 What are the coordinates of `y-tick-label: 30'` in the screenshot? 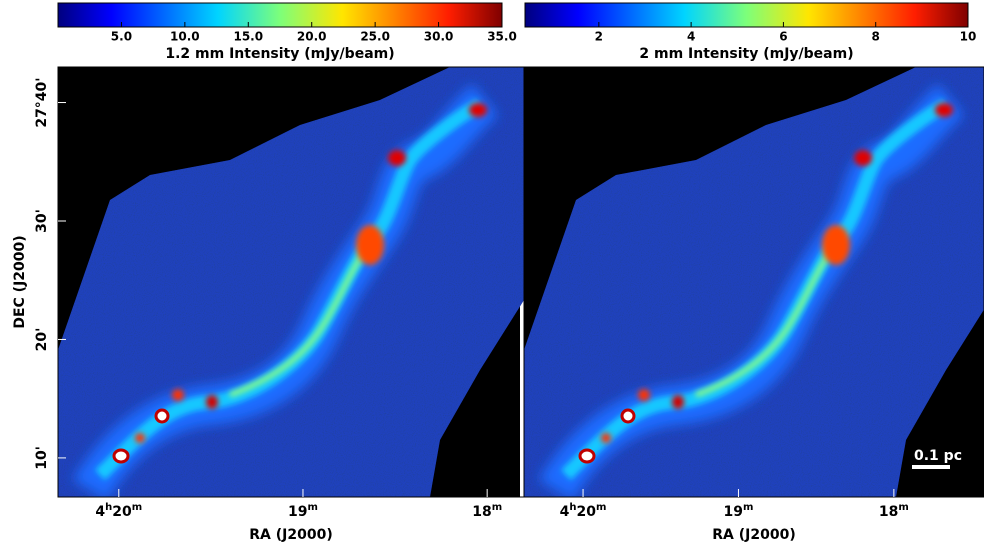 It's located at (42, 221).